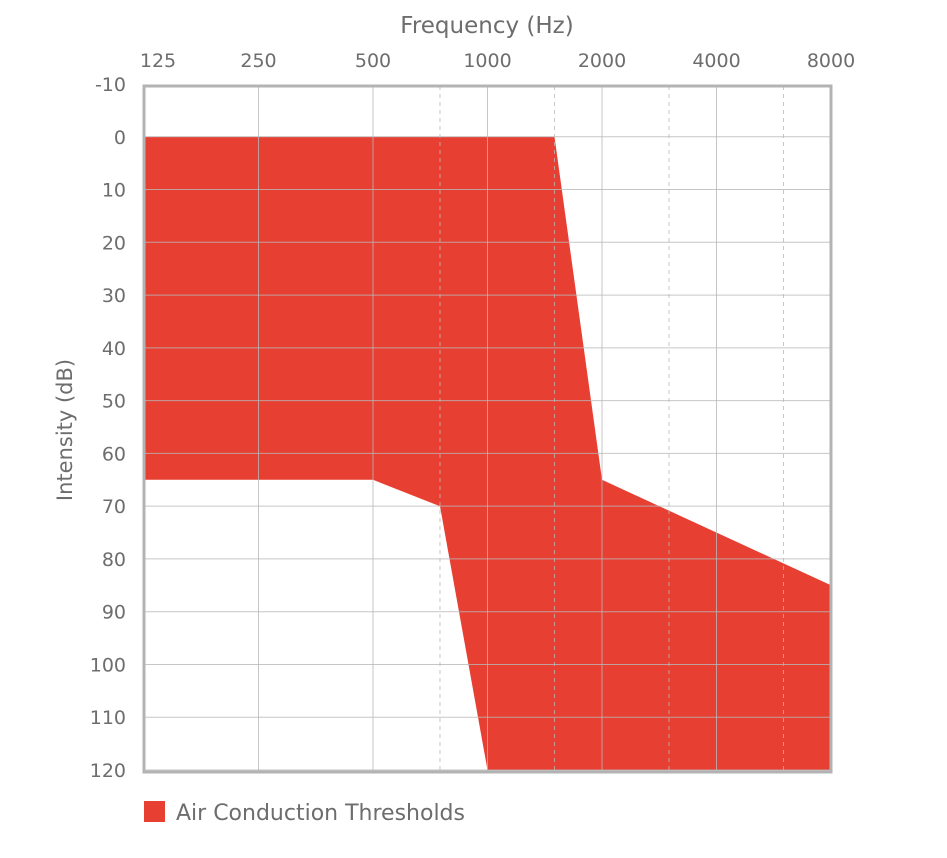 This screenshot has height=858, width=947. What do you see at coordinates (154, 811) in the screenshot?
I see `legend-swatch` at bounding box center [154, 811].